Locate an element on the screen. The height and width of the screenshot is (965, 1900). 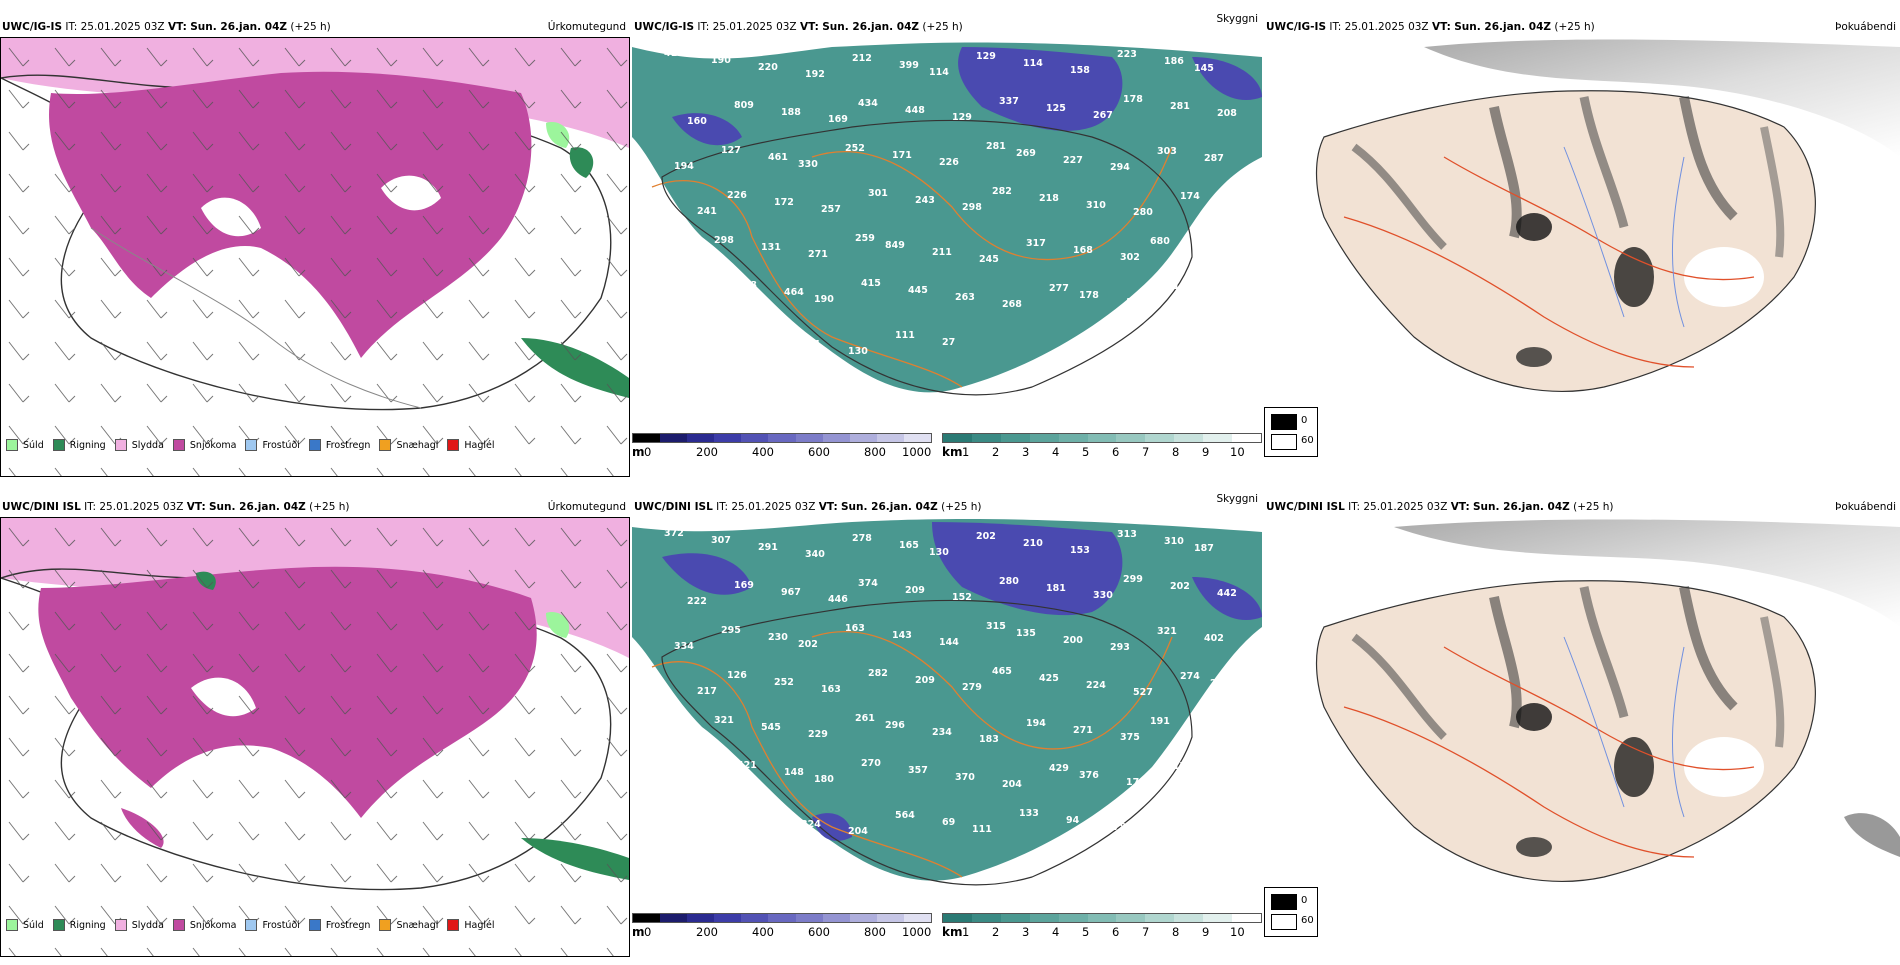
cloud-base-value: 44 is located at coordinates (1214, 818).